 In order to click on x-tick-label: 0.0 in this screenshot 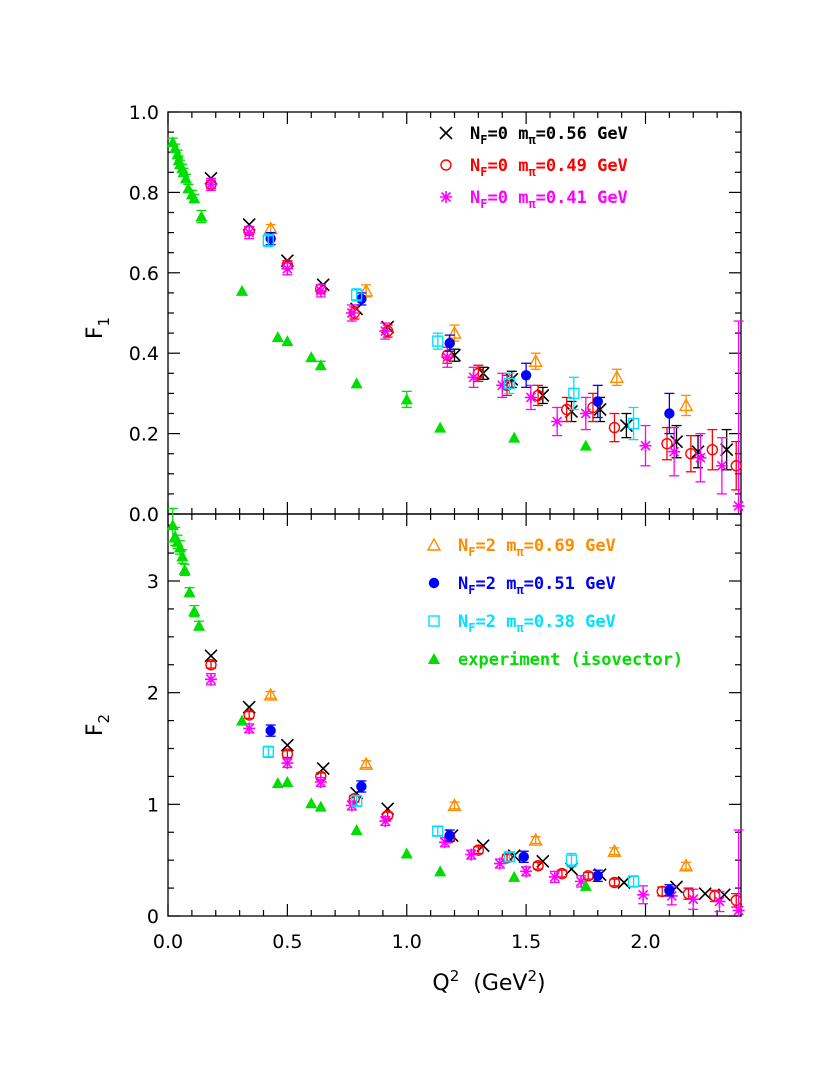, I will do `click(168, 942)`.